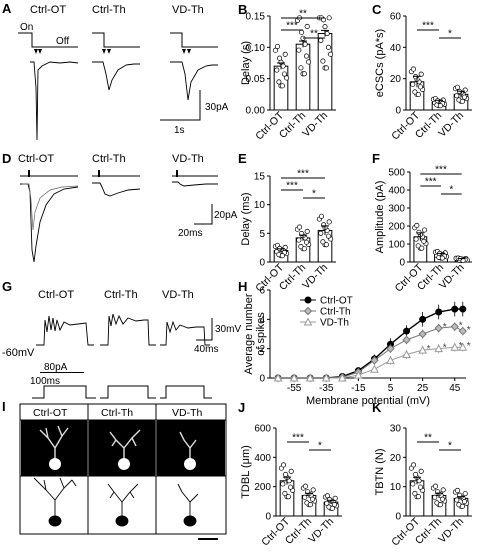  I want to click on significance-label: **, so click(303, 14).